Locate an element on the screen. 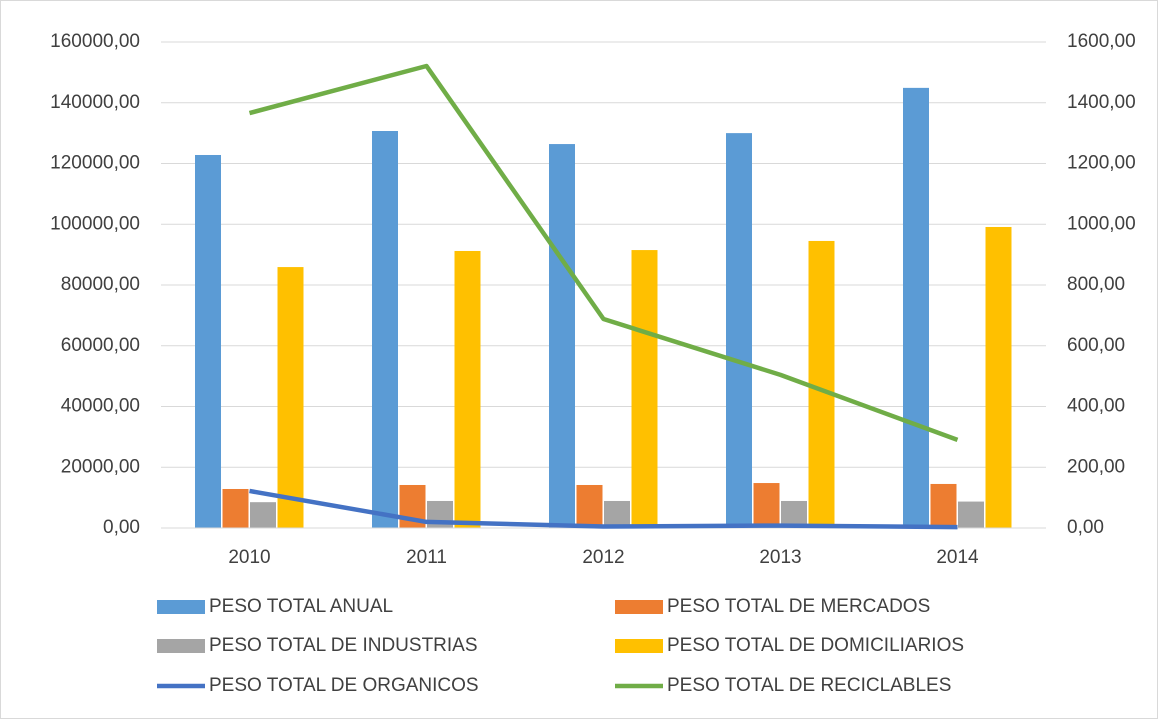 The image size is (1158, 719). y-tick-label: 0,00 is located at coordinates (121, 527).